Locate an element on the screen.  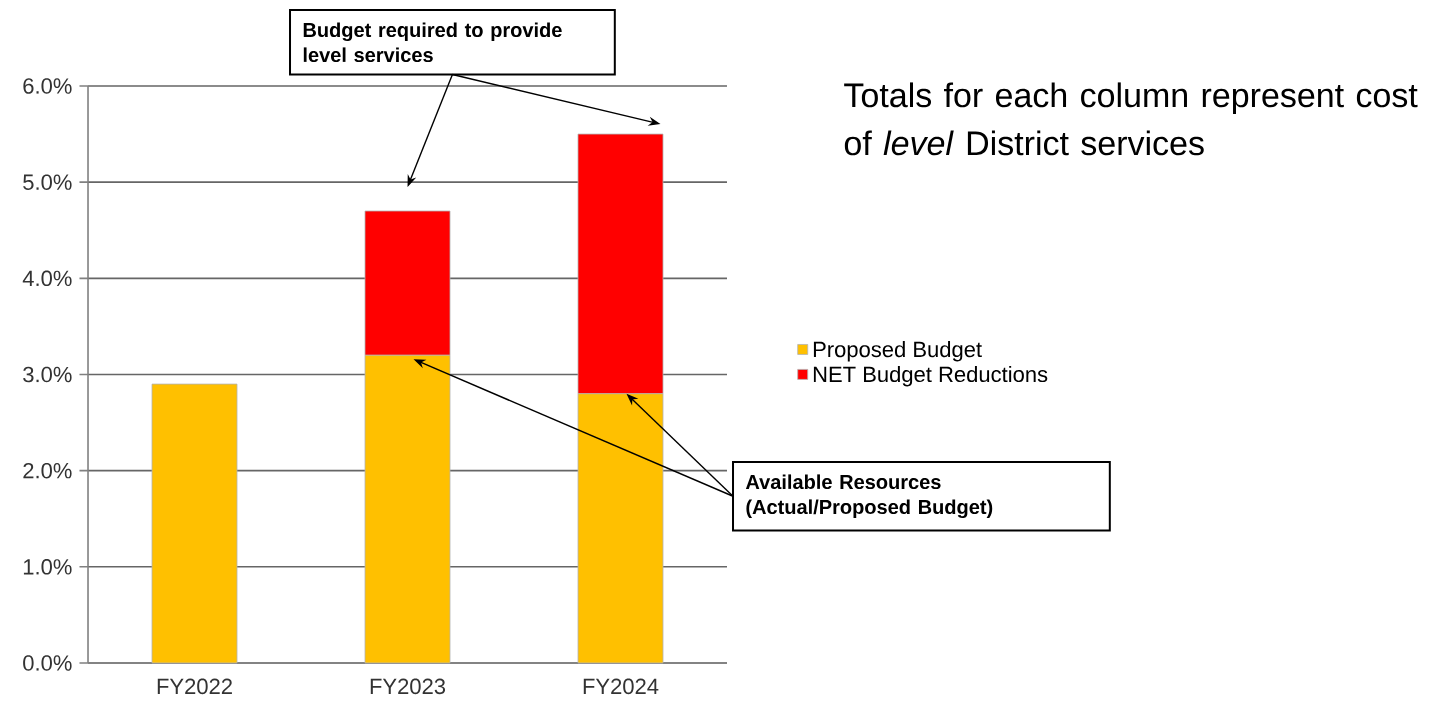
y-tick-label: 1.0% is located at coordinates (47, 567).